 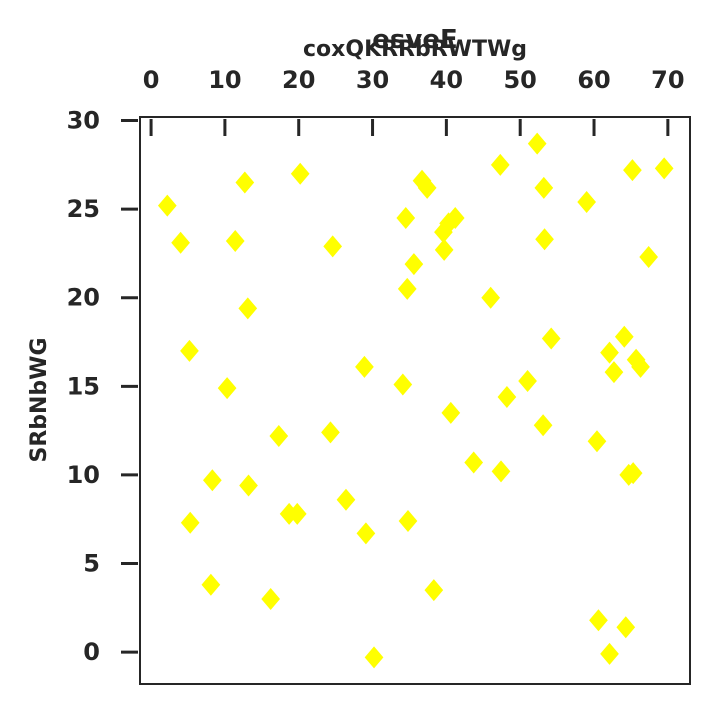 I want to click on chart-title: esveE, so click(x=414, y=40).